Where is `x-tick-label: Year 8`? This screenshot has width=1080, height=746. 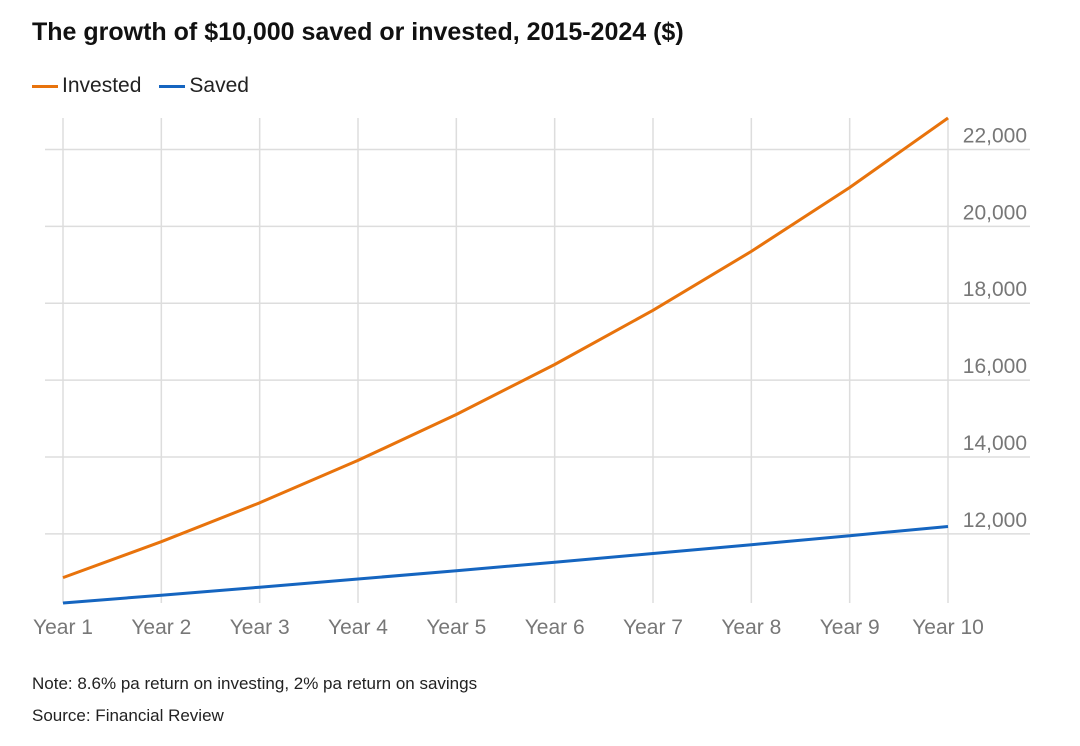
x-tick-label: Year 8 is located at coordinates (751, 627).